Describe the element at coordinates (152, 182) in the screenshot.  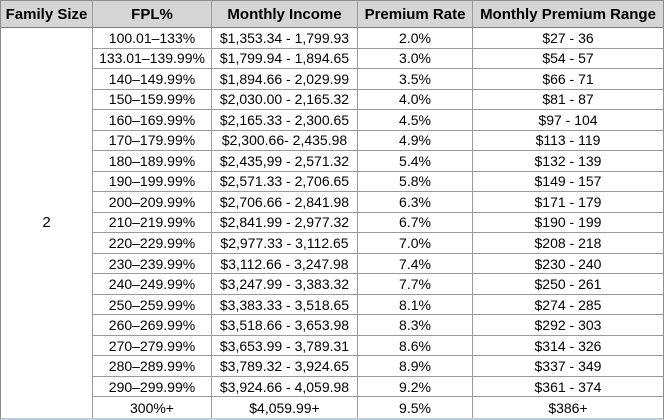
I see `fpl-cell: 190–199.99%` at that location.